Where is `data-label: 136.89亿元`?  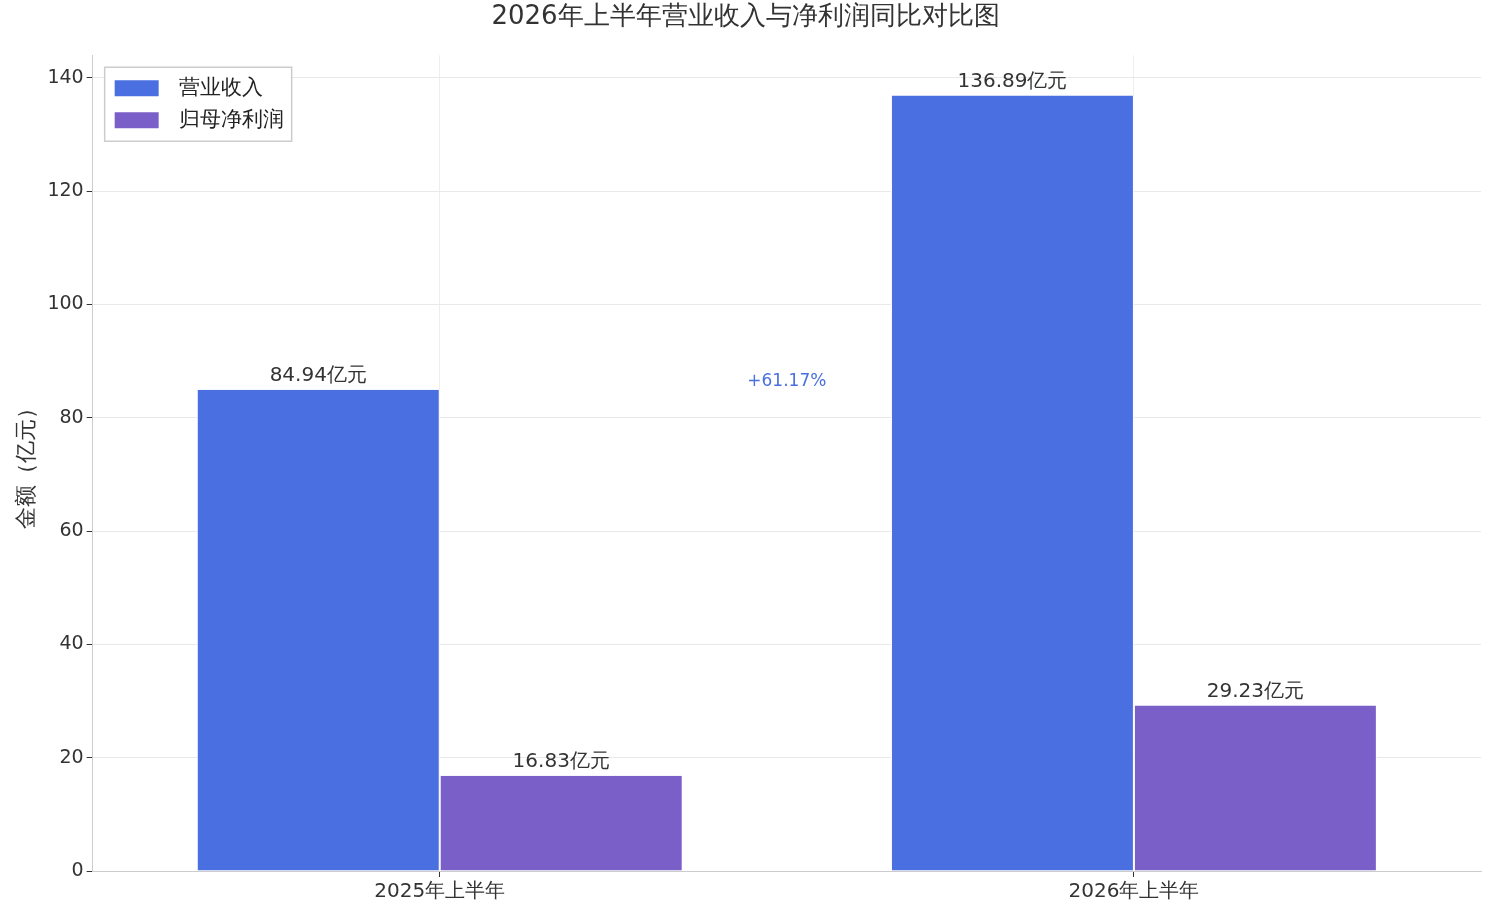 data-label: 136.89亿元 is located at coordinates (1012, 79).